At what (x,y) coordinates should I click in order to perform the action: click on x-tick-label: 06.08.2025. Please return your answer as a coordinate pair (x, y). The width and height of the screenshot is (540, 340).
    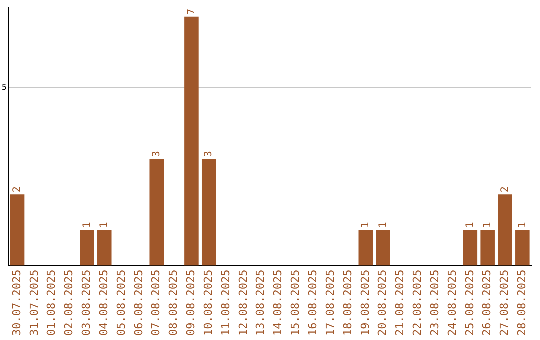
    Looking at the image, I should click on (139, 303).